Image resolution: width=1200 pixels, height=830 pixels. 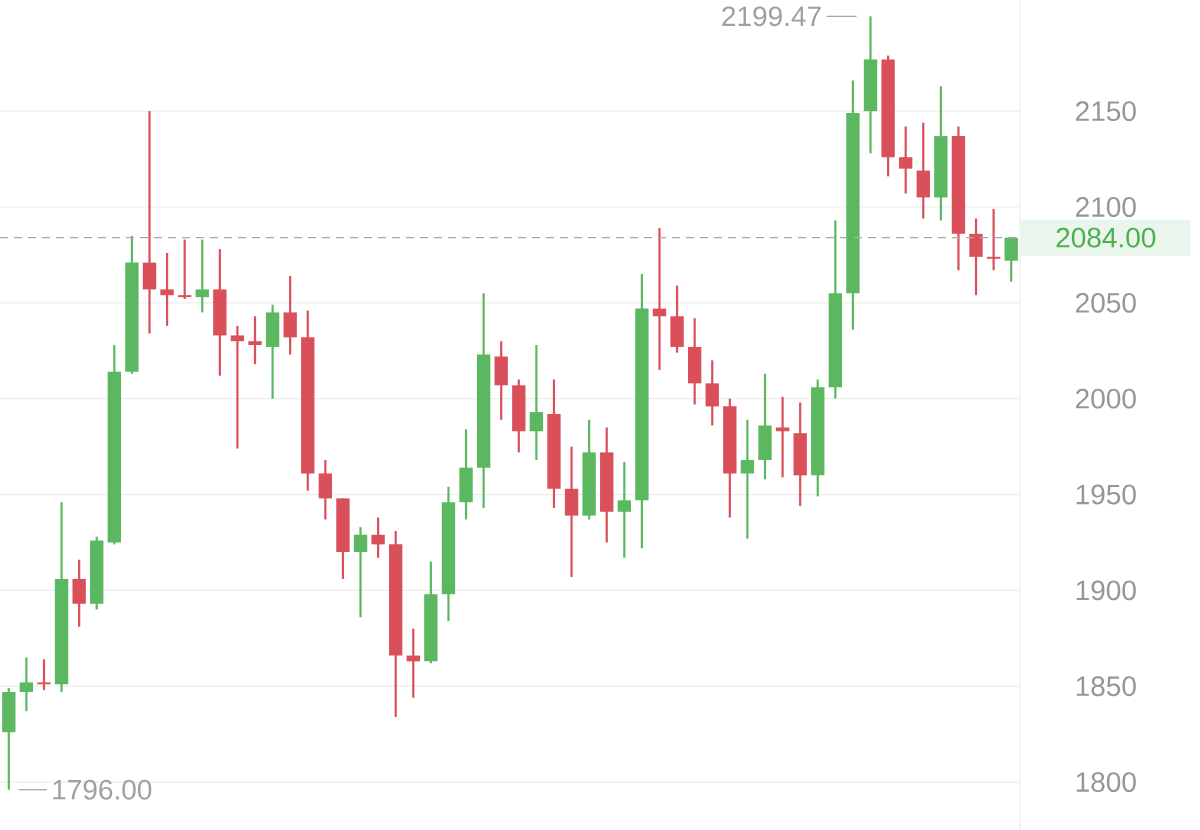 I want to click on y-tick-label: 1800, so click(x=1106, y=782).